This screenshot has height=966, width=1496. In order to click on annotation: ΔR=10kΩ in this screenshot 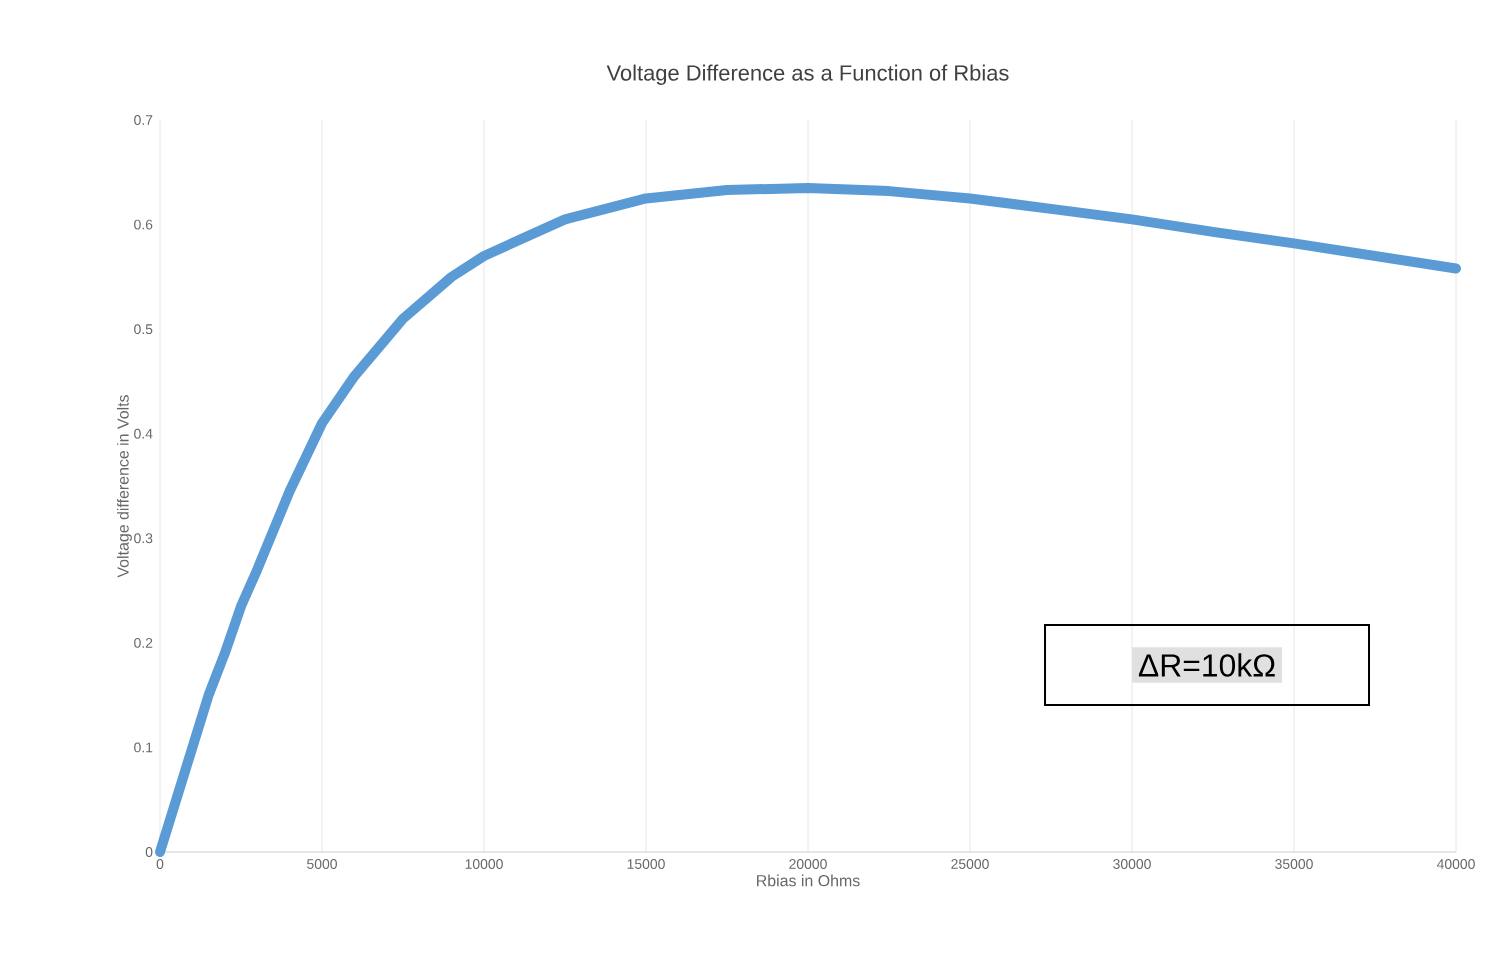, I will do `click(1206, 665)`.